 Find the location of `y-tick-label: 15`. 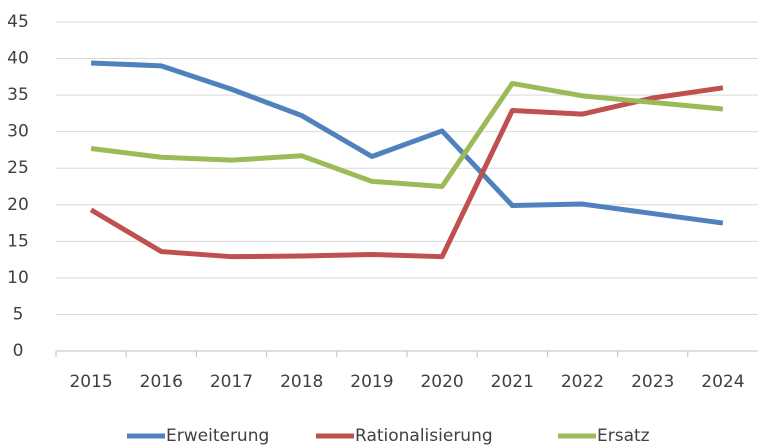

y-tick-label: 15 is located at coordinates (18, 241).